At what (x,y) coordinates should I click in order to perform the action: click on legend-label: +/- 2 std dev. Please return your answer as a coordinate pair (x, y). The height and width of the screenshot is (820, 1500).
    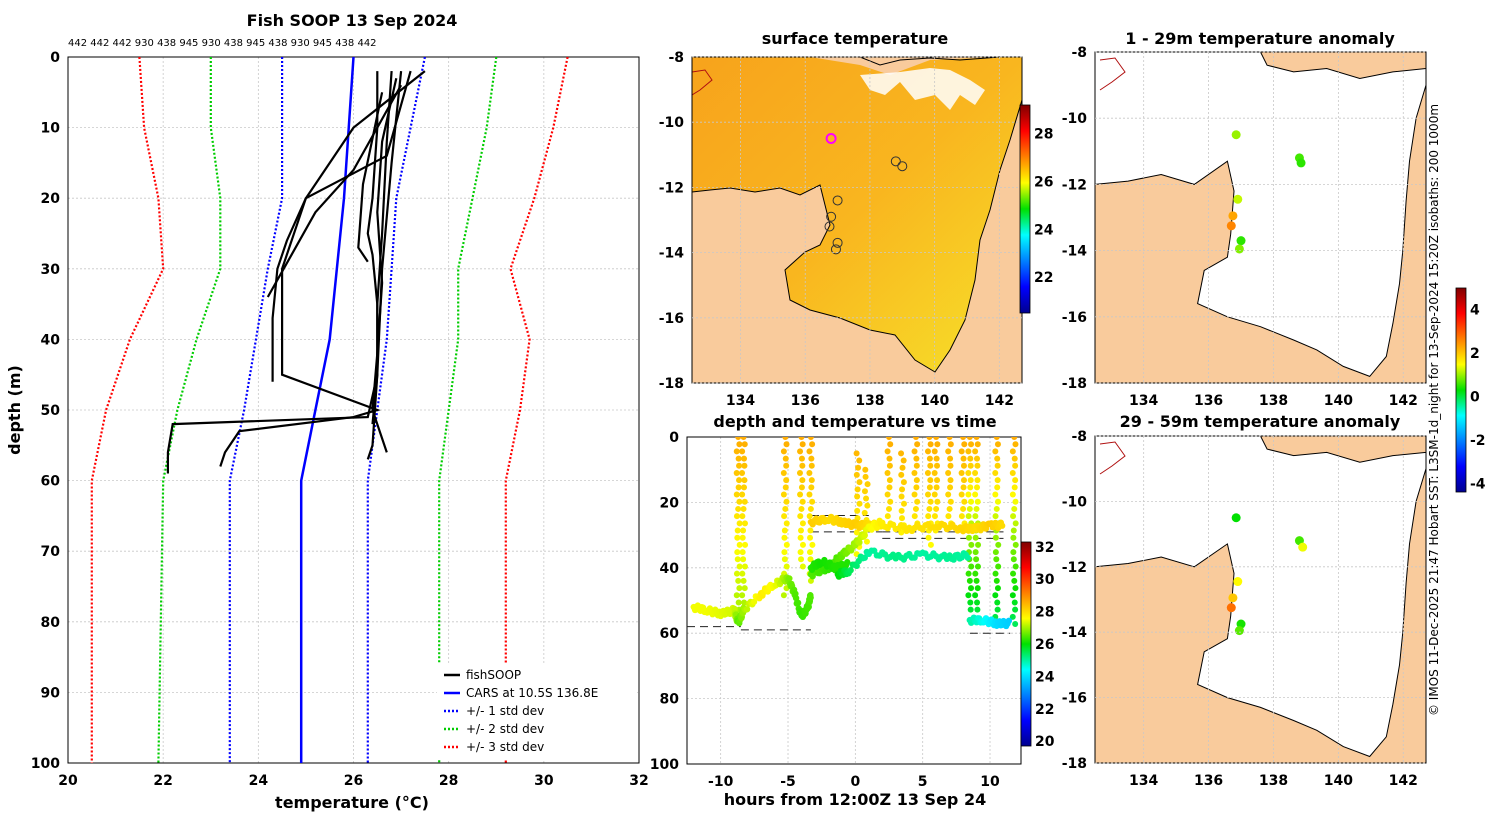
    Looking at the image, I should click on (505, 729).